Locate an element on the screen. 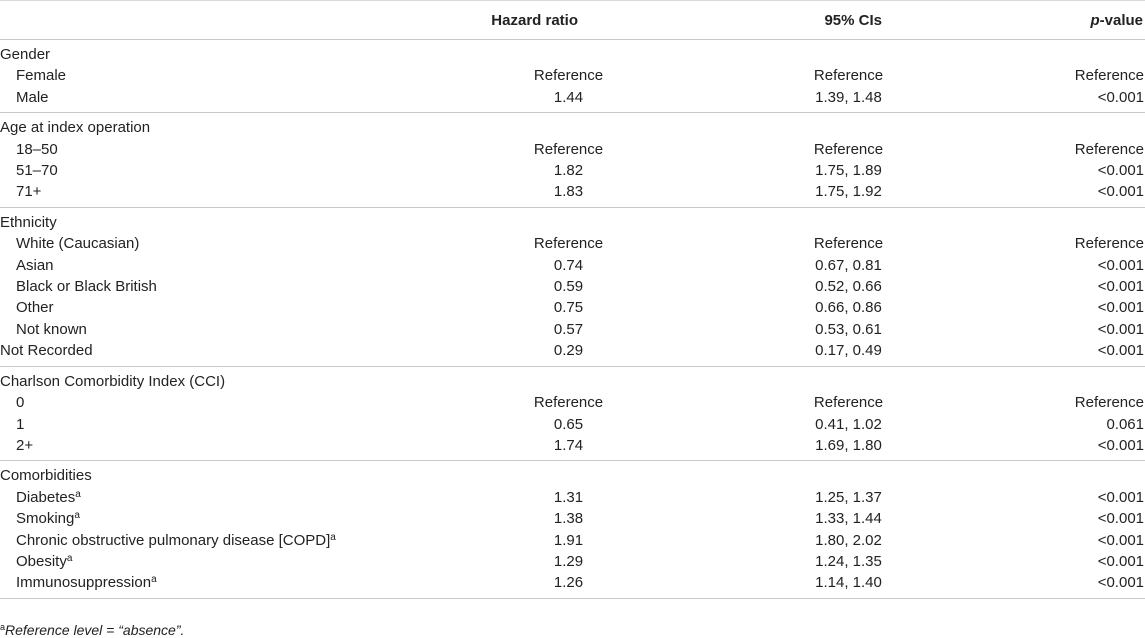 The width and height of the screenshot is (1145, 638). group-header-row: Ethnicity is located at coordinates (572, 220).